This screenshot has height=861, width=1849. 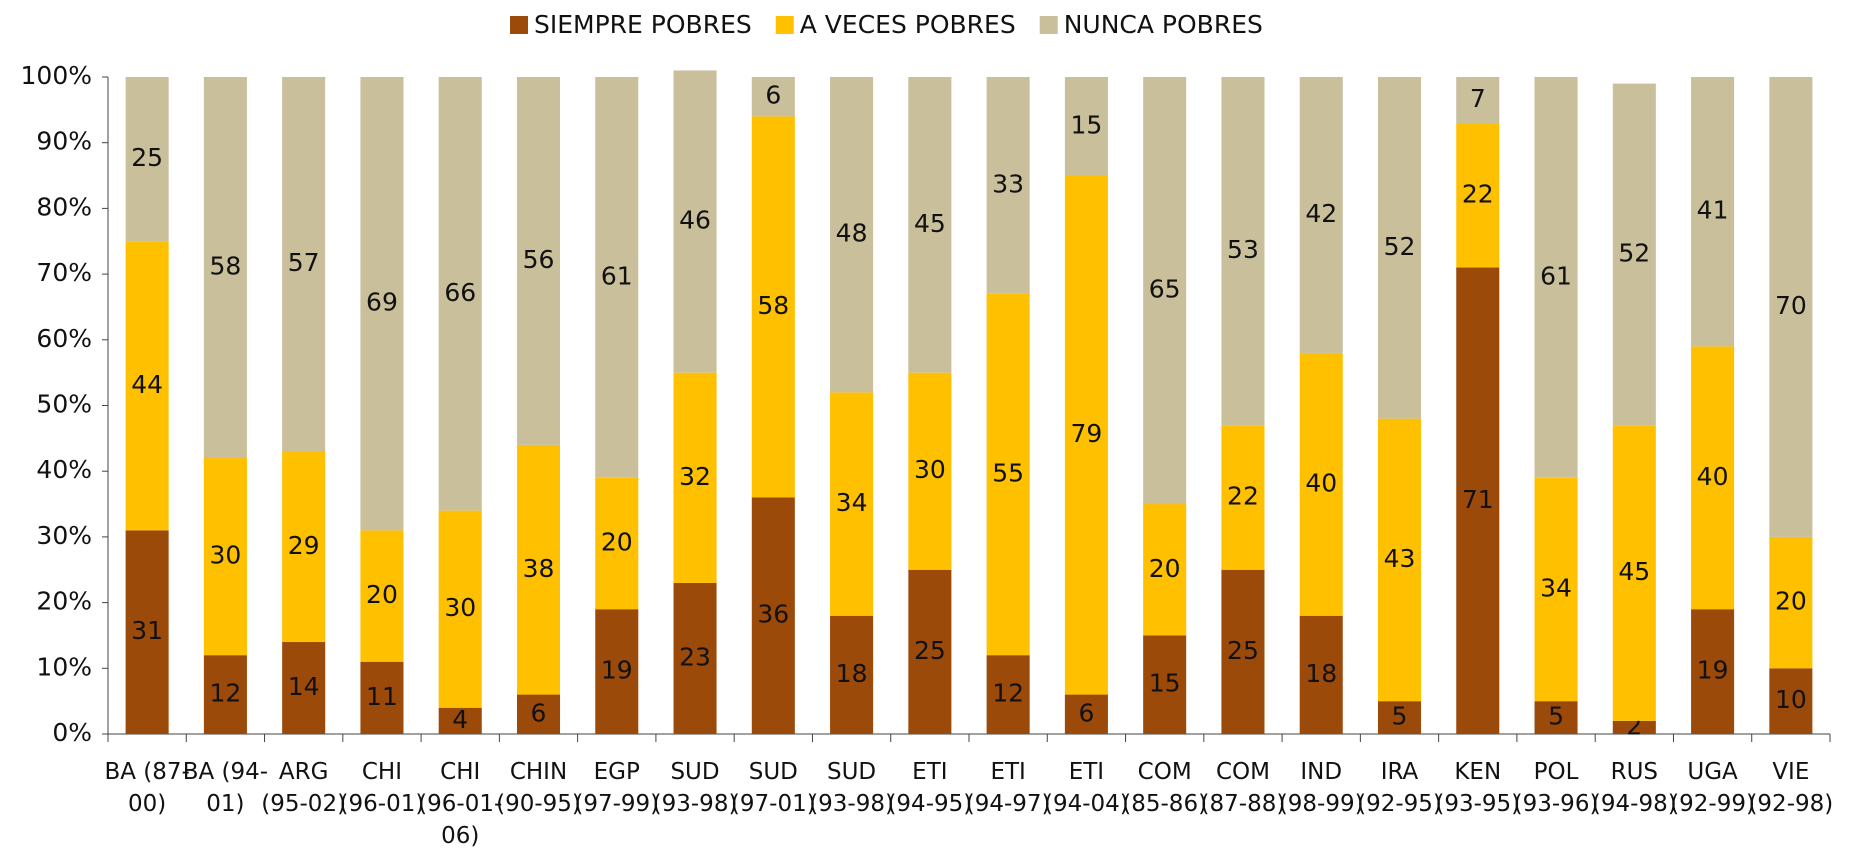 I want to click on y-tick-label: 80%, so click(x=64, y=206).